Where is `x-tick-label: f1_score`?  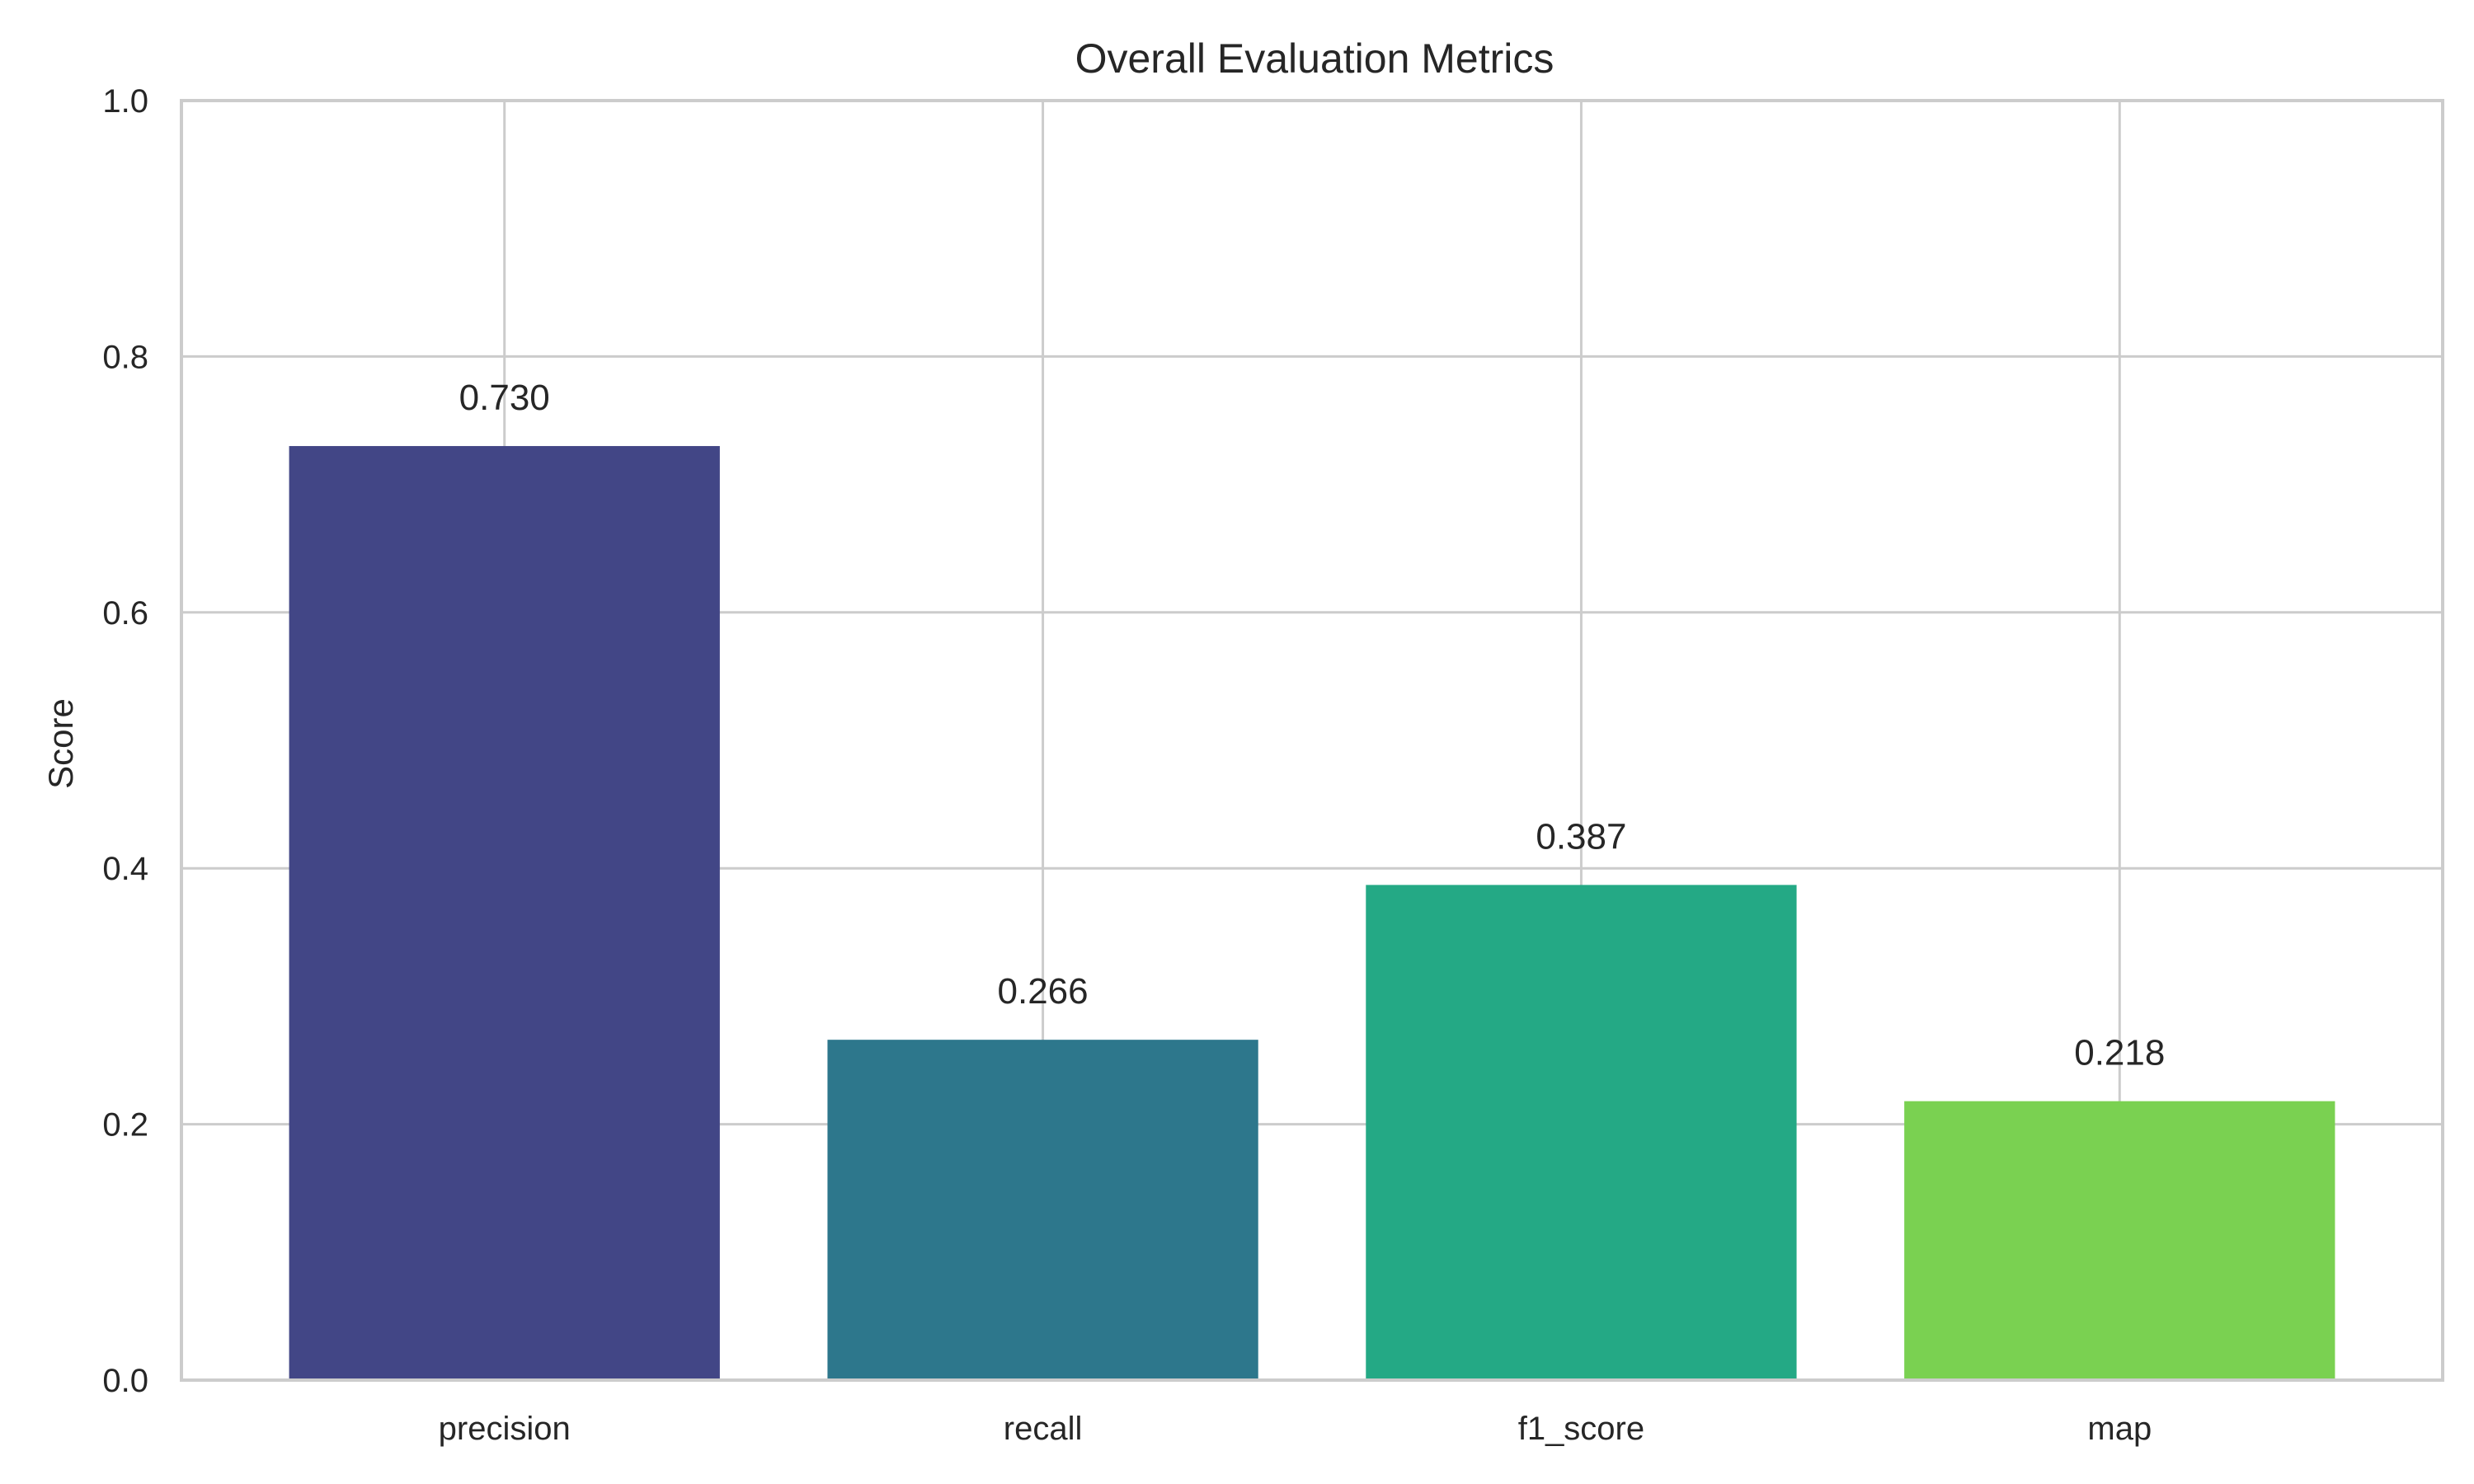
x-tick-label: f1_score is located at coordinates (1581, 1429).